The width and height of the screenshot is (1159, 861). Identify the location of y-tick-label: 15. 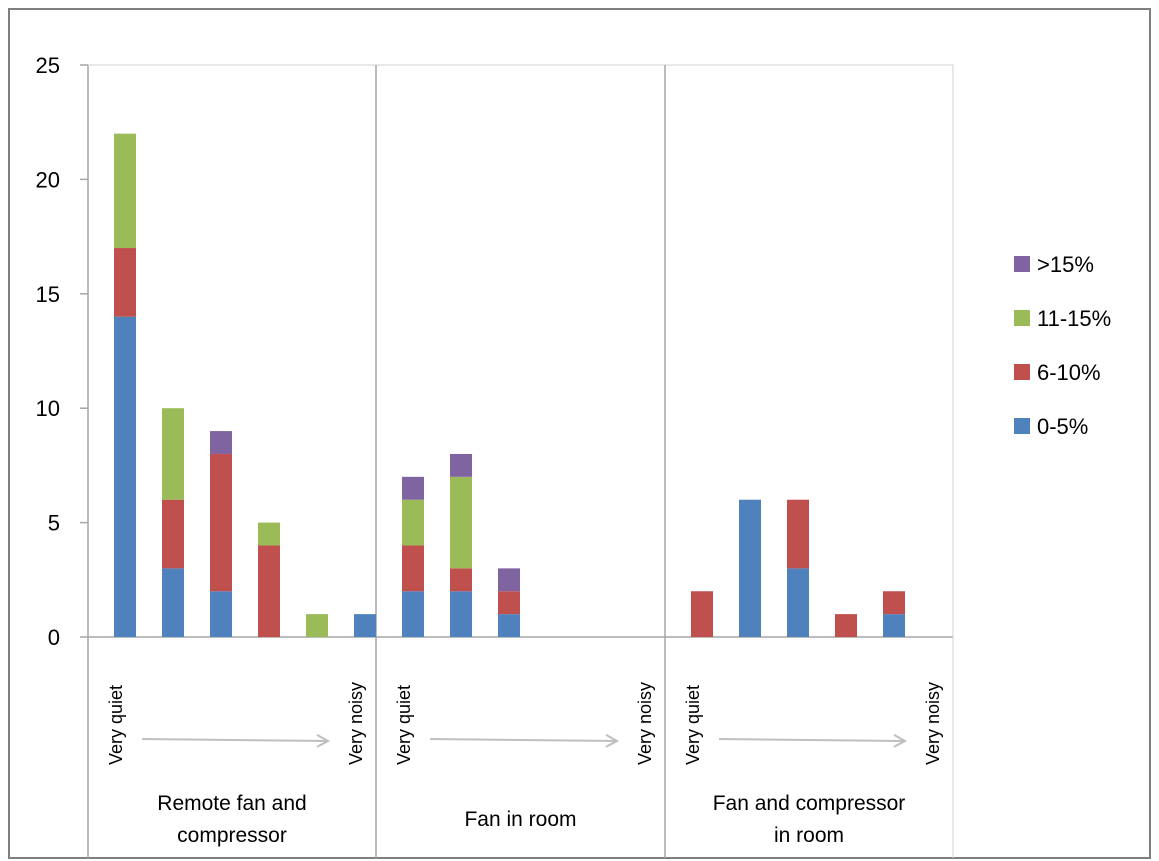
(48, 294).